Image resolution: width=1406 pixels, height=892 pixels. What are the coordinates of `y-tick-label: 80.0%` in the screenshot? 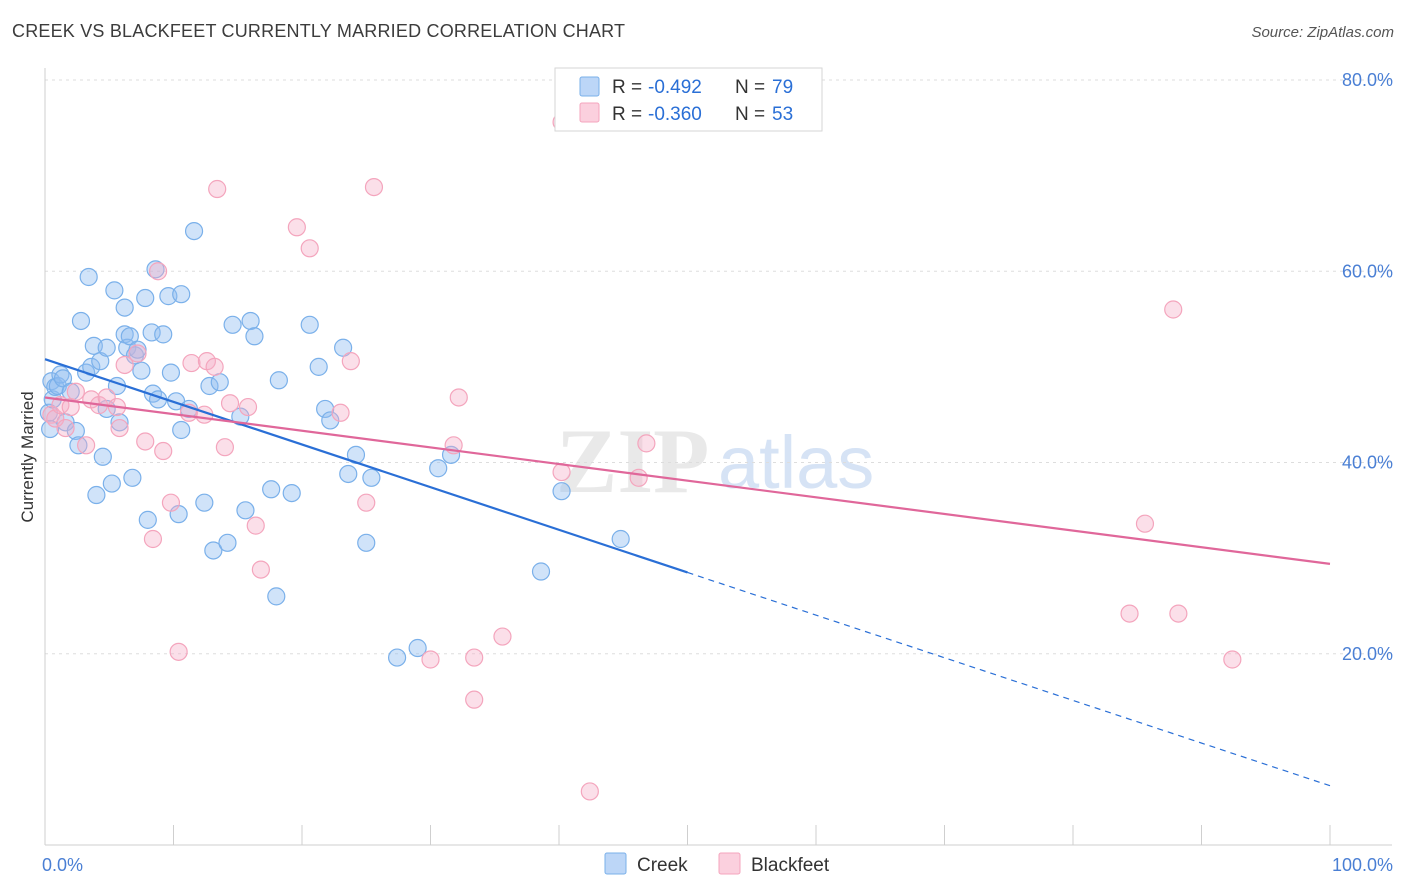 It's located at (1367, 80).